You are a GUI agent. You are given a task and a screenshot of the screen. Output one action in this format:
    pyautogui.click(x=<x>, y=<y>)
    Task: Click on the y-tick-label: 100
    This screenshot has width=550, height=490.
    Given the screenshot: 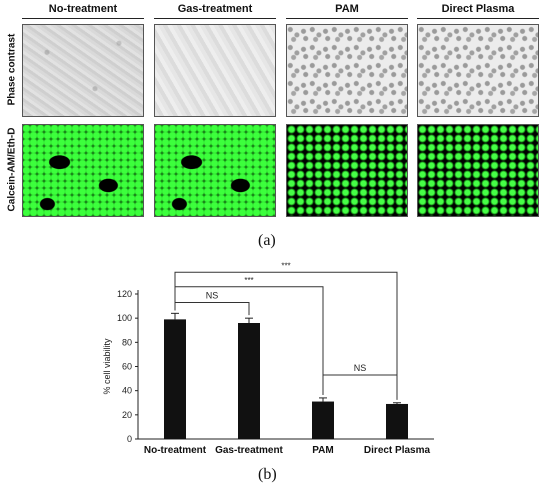 What is the action you would take?
    pyautogui.click(x=124, y=318)
    